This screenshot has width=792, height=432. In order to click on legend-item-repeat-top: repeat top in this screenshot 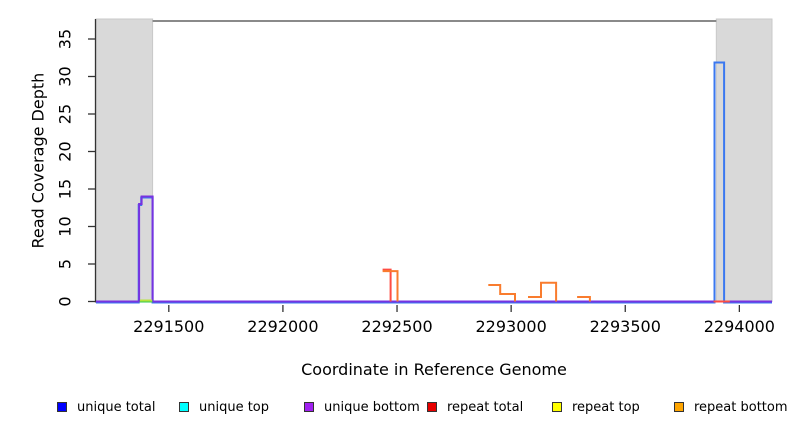, I will do `click(596, 407)`.